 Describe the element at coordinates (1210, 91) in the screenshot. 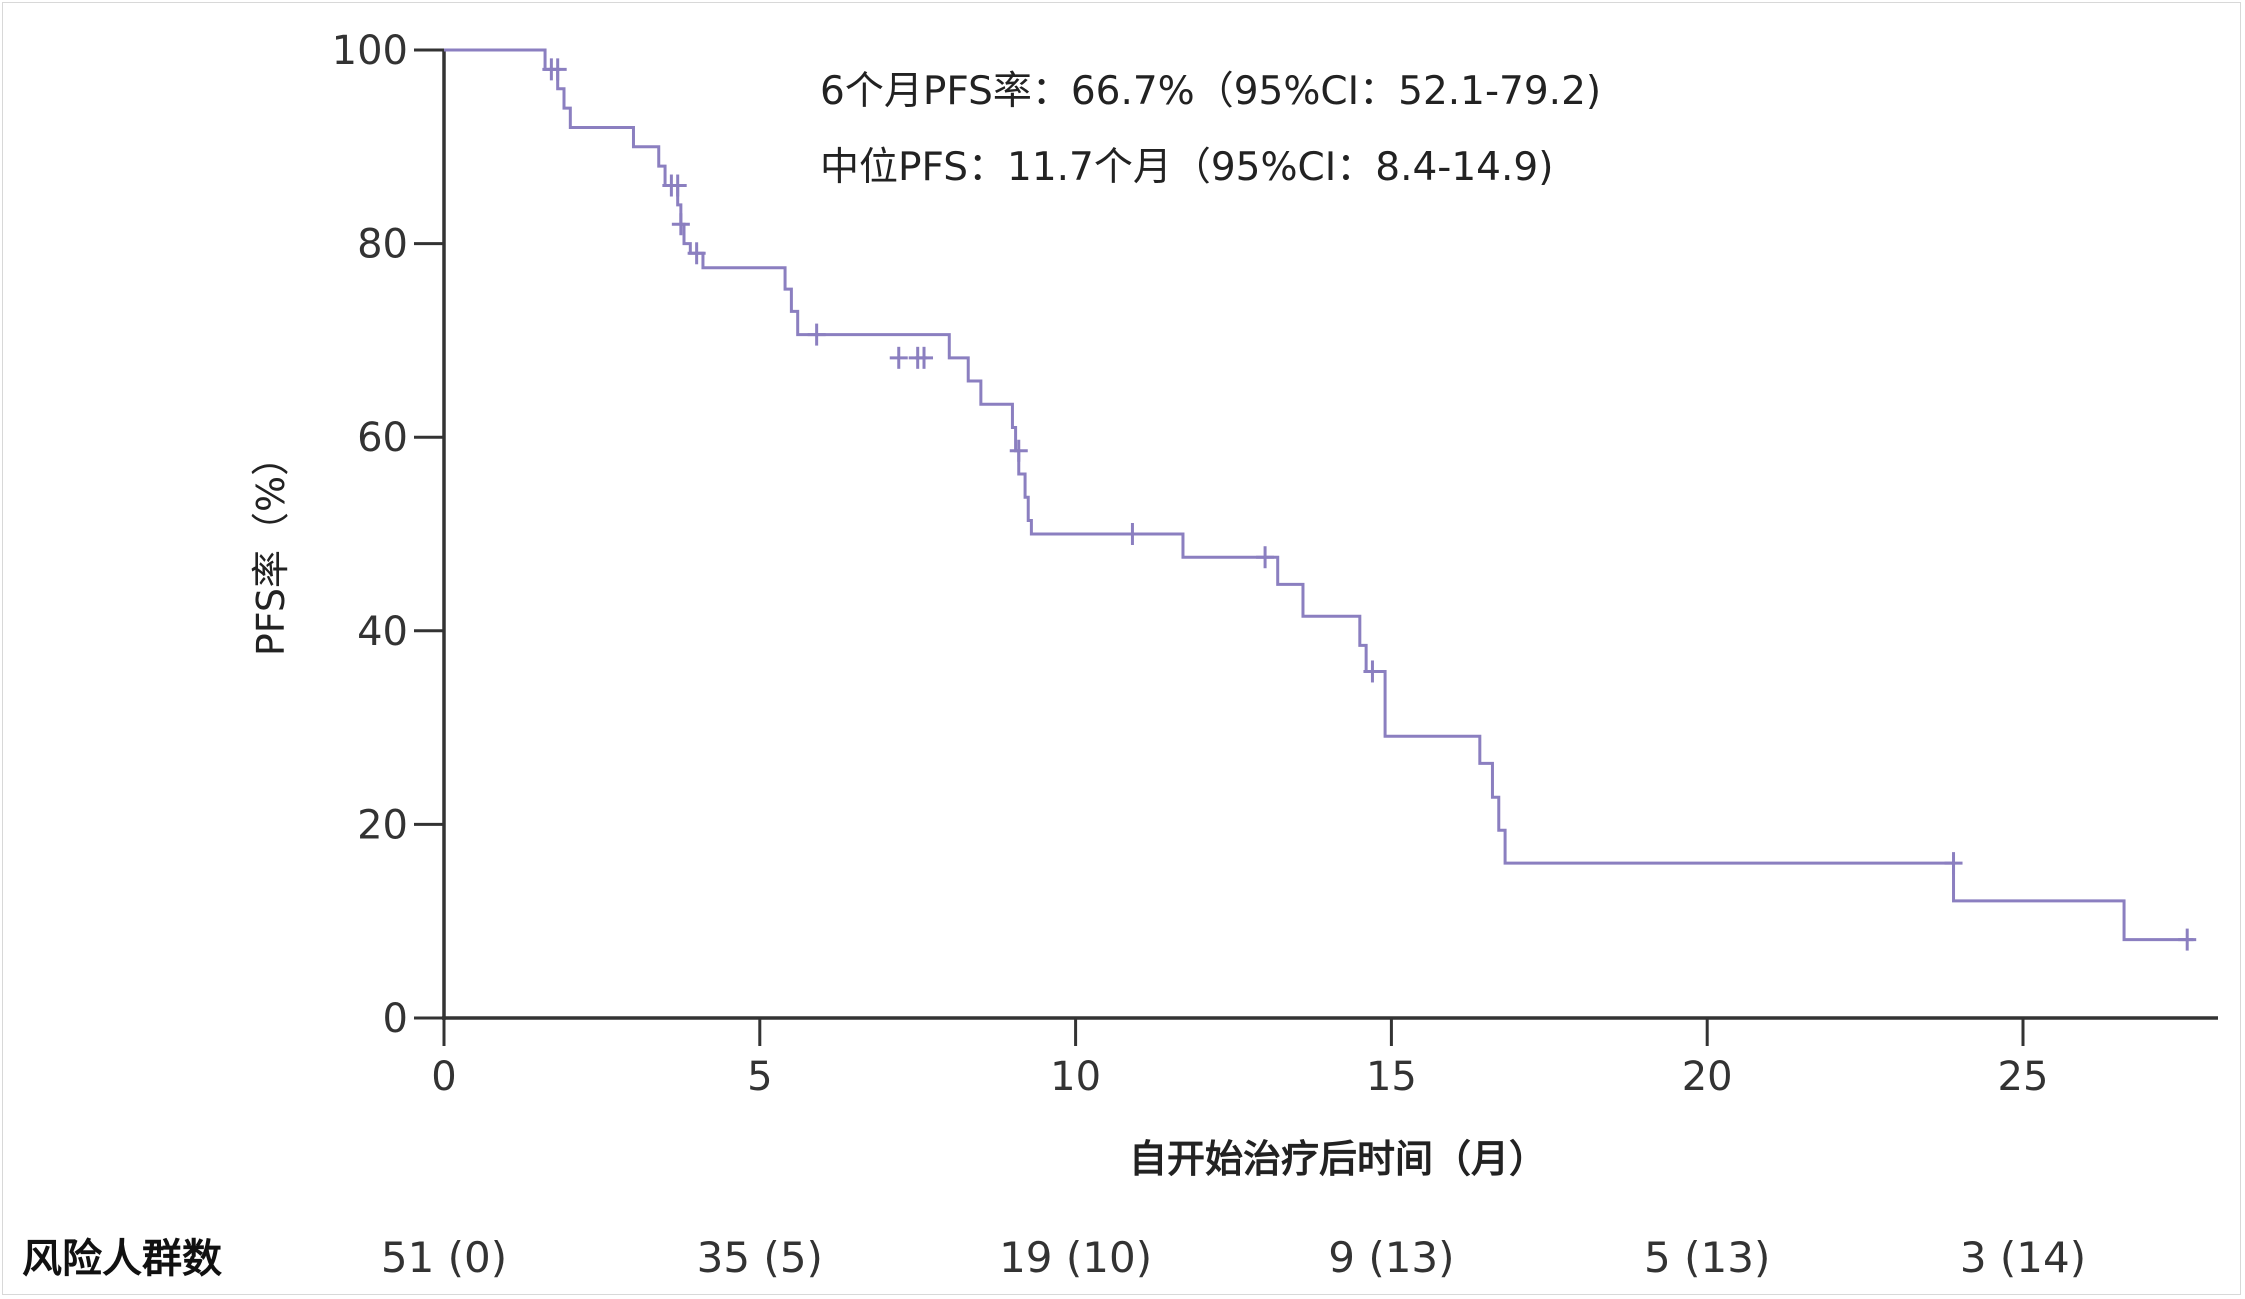

I see `annotation-6month-pfs: 6个月PFS率：66.7%（95%CI：52.1-79.2)` at that location.